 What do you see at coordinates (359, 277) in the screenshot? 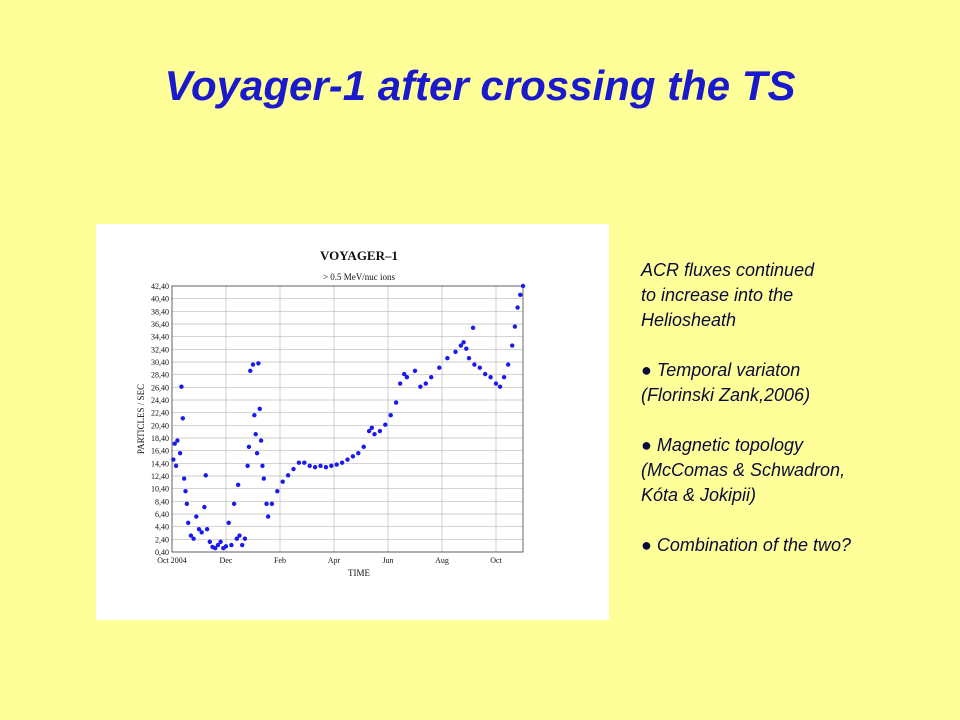
I see `chart-subtitle: > 0.5 MeV/nuc ions` at bounding box center [359, 277].